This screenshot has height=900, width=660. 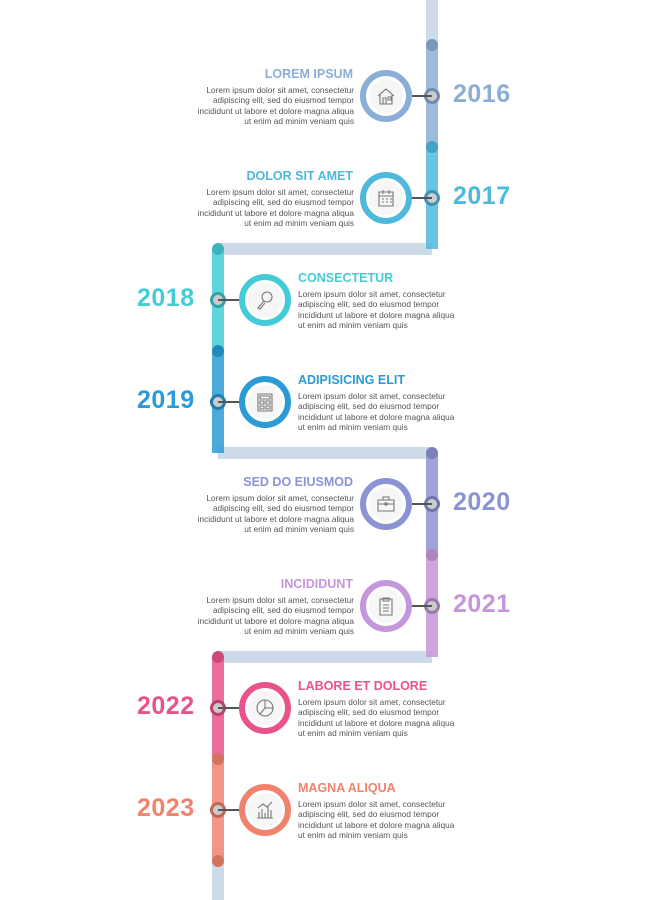 I want to click on item-title: CONSECTETUR, so click(x=346, y=278).